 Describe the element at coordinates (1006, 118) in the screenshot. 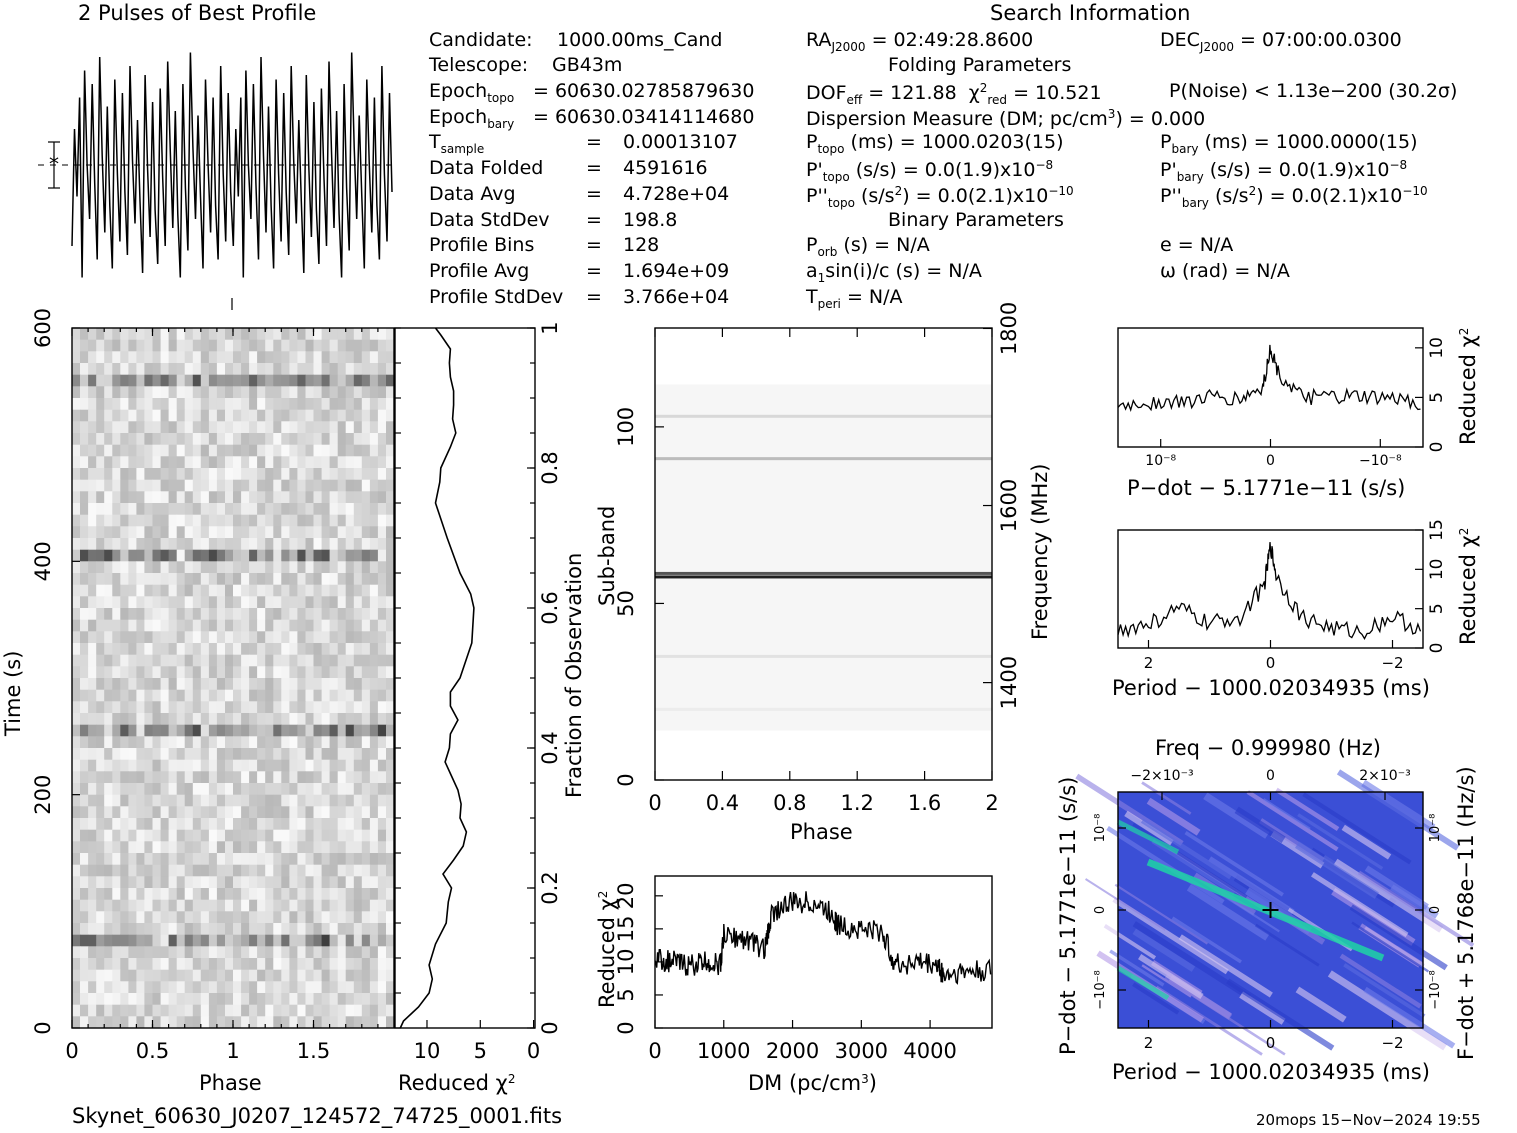

I see `dm-line: Dispersion Measure (DM; pc/cm3) = 0.000` at that location.